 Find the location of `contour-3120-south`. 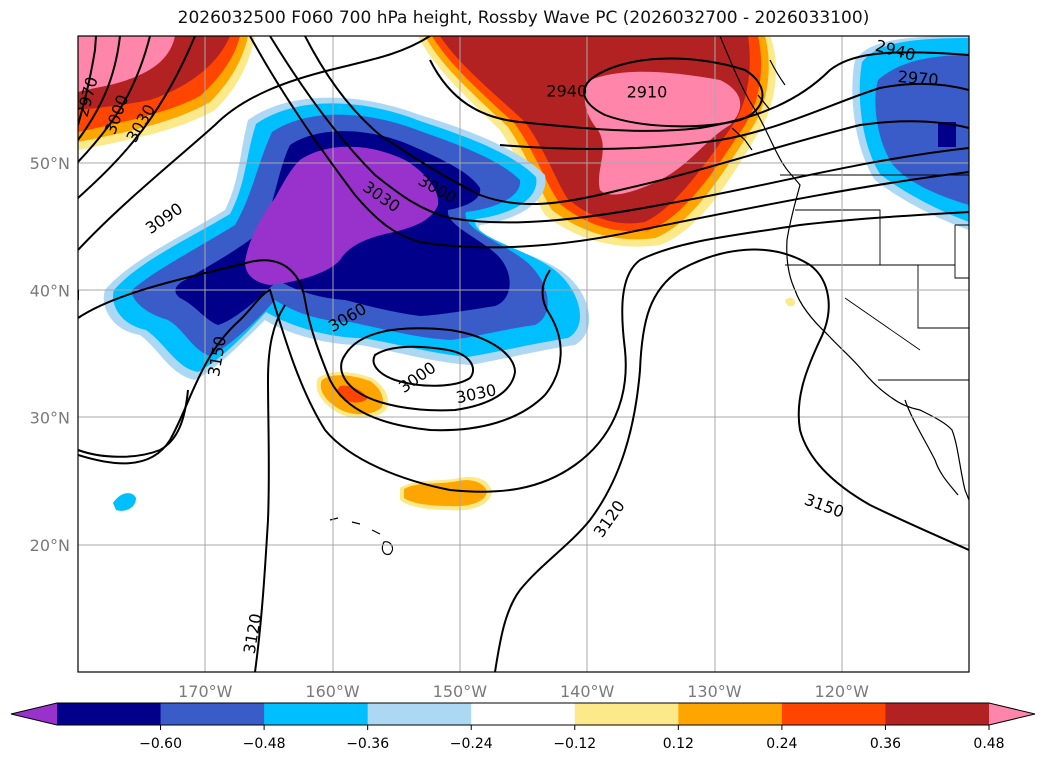

contour-3120-south is located at coordinates (270, 488).